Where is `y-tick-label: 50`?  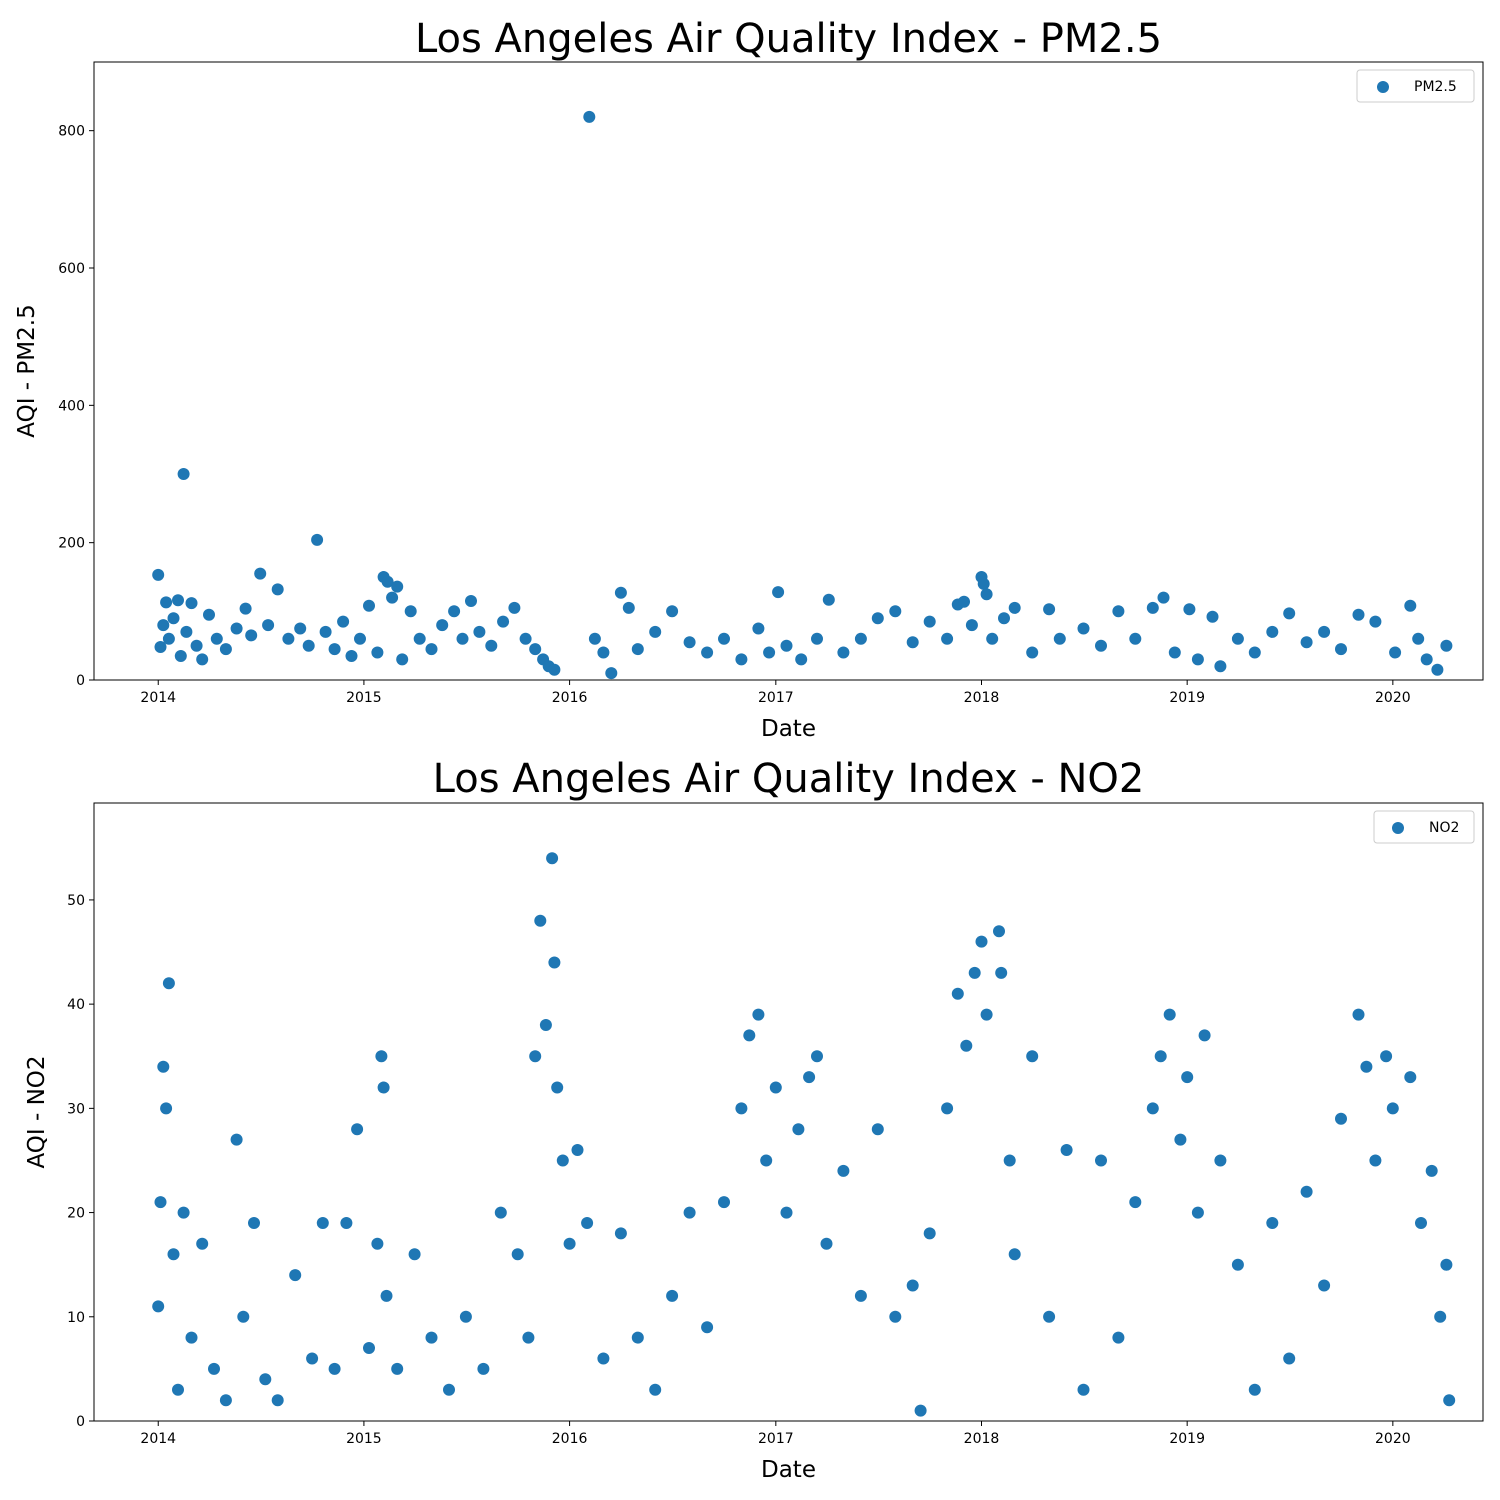
y-tick-label: 50 is located at coordinates (76, 901).